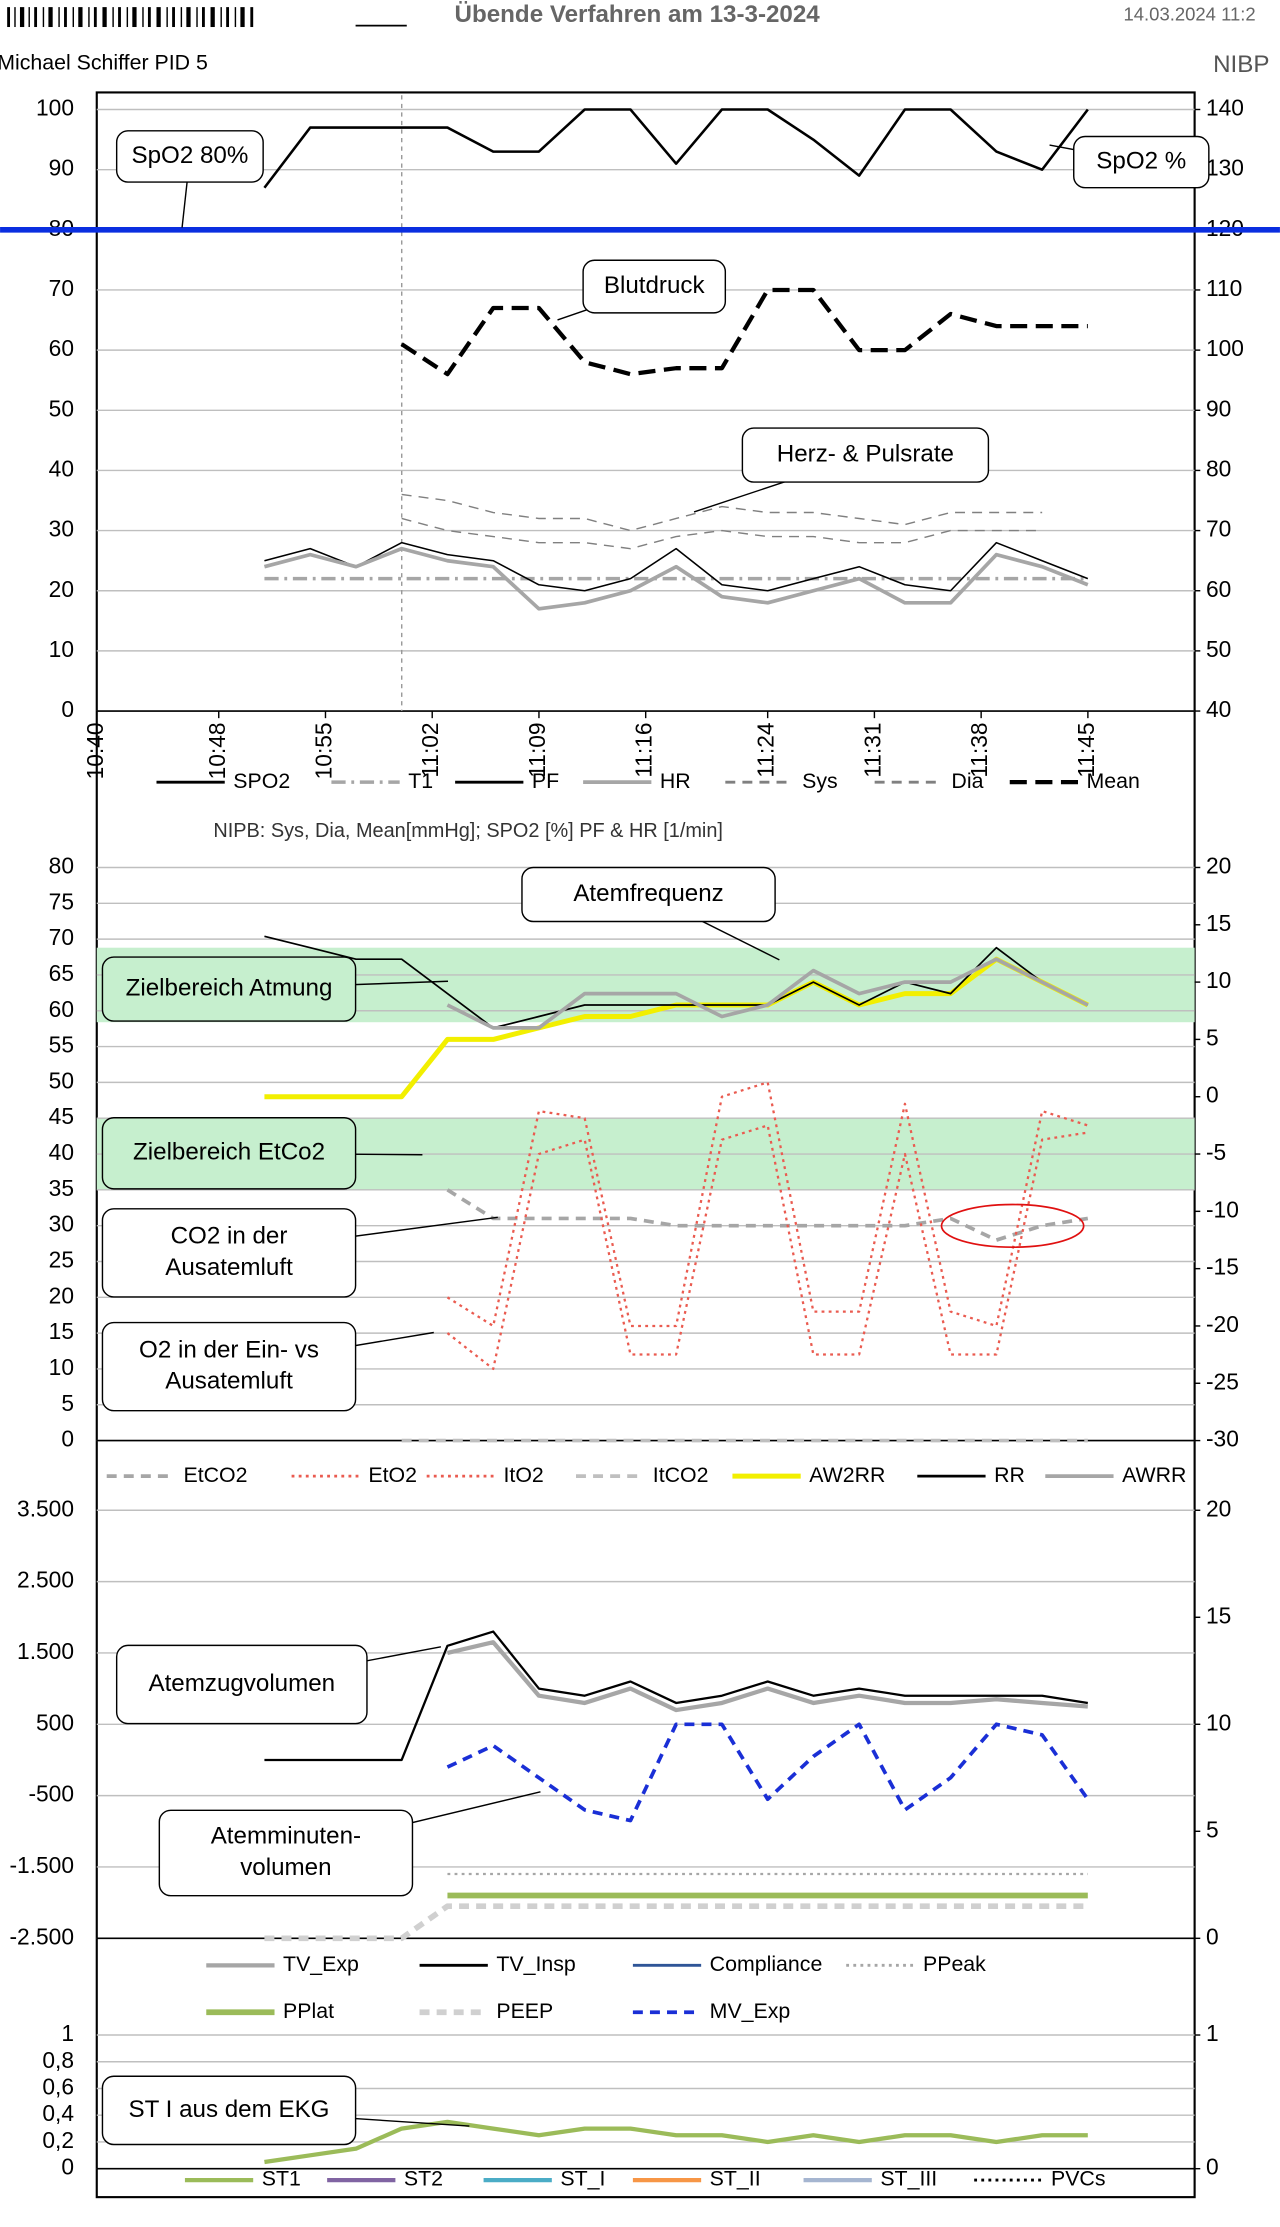  Describe the element at coordinates (1218, 709) in the screenshot. I see `y2-tick-label: 40` at that location.